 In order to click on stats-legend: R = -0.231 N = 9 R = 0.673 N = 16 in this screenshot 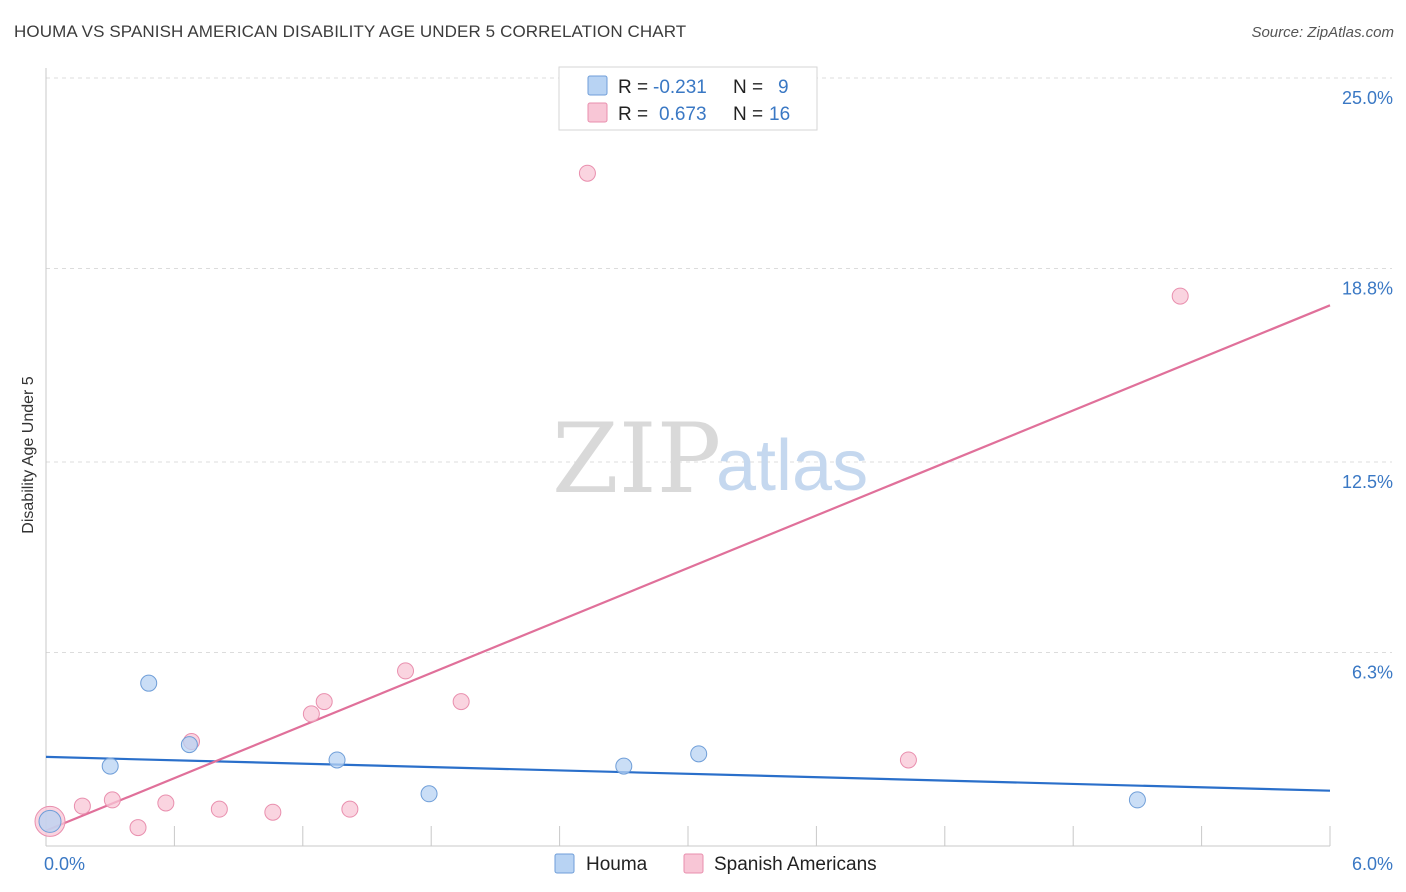, I will do `click(688, 98)`.